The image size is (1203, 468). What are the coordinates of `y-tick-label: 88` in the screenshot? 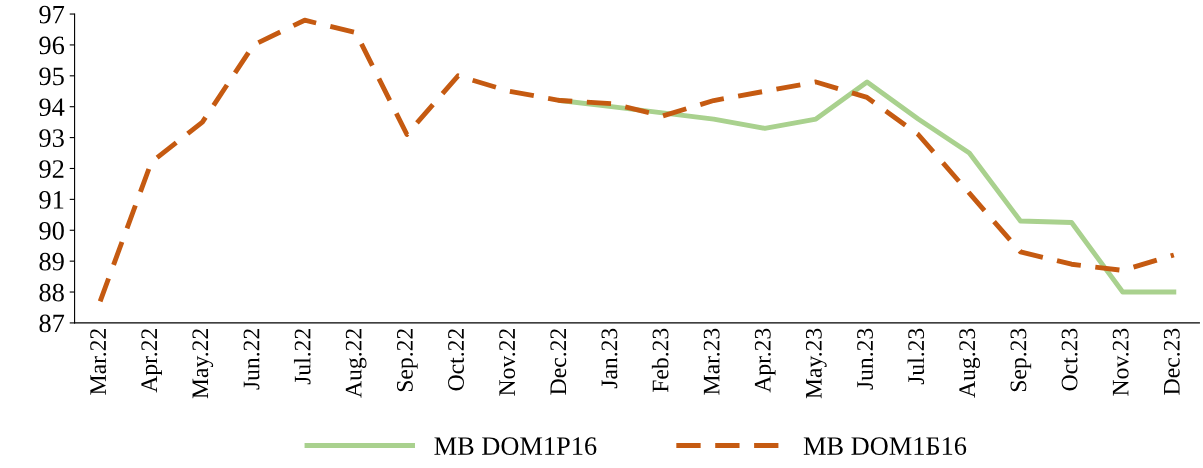 It's located at (51, 292).